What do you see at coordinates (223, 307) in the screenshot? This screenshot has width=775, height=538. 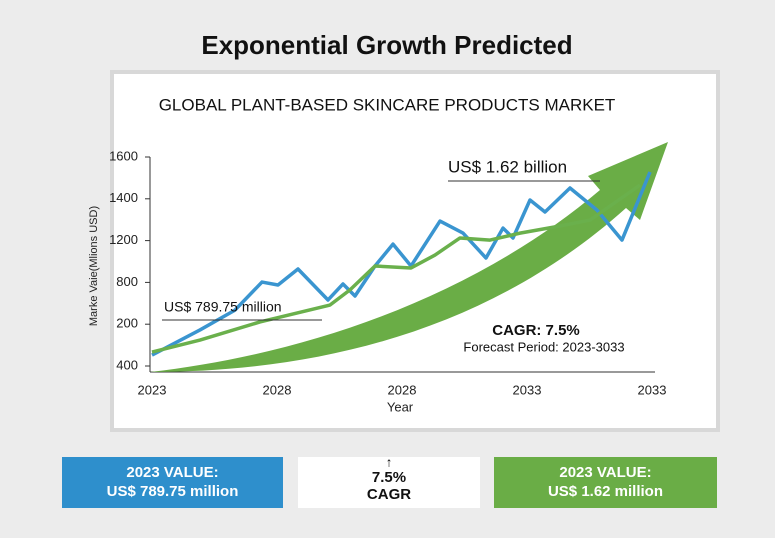 I see `annotation: US$ 789.75 million` at bounding box center [223, 307].